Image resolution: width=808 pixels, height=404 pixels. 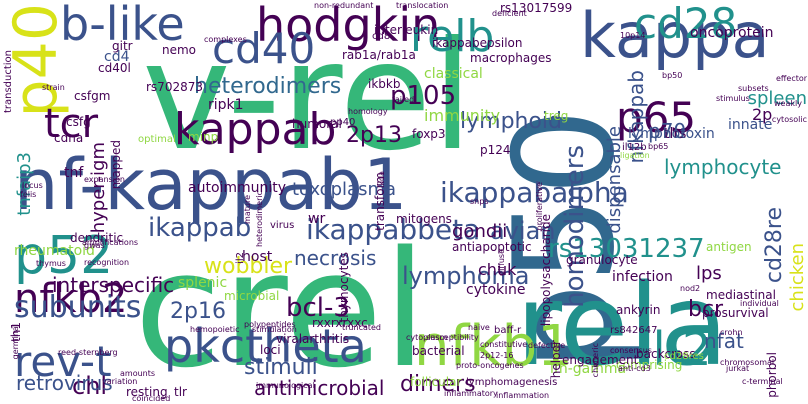 What do you see at coordinates (381, 178) in the screenshot?
I see `word-kda: kda` at bounding box center [381, 178].